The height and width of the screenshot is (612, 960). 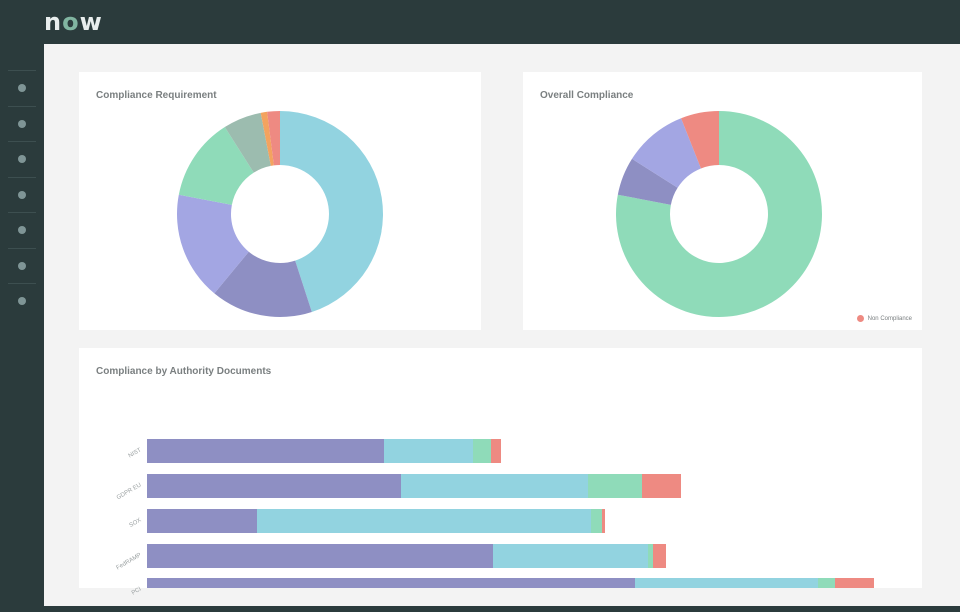 I want to click on y-axis-label: PCI, so click(x=136, y=591).